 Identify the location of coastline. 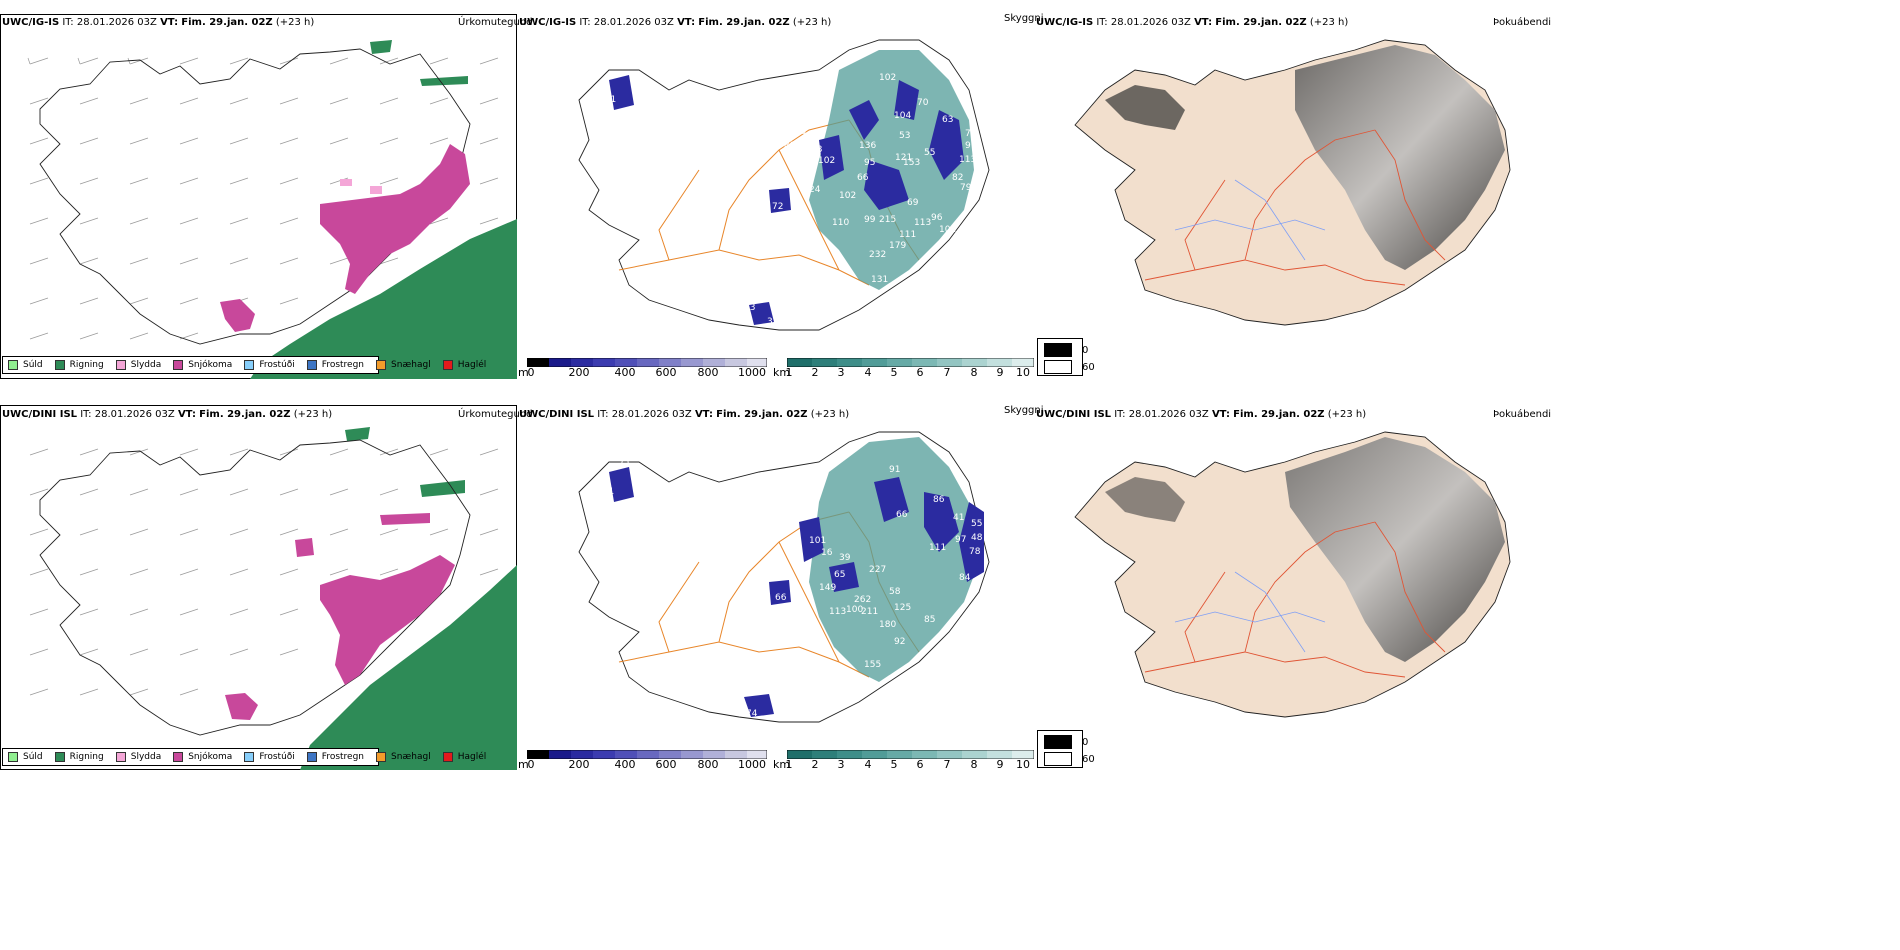
(784, 185).